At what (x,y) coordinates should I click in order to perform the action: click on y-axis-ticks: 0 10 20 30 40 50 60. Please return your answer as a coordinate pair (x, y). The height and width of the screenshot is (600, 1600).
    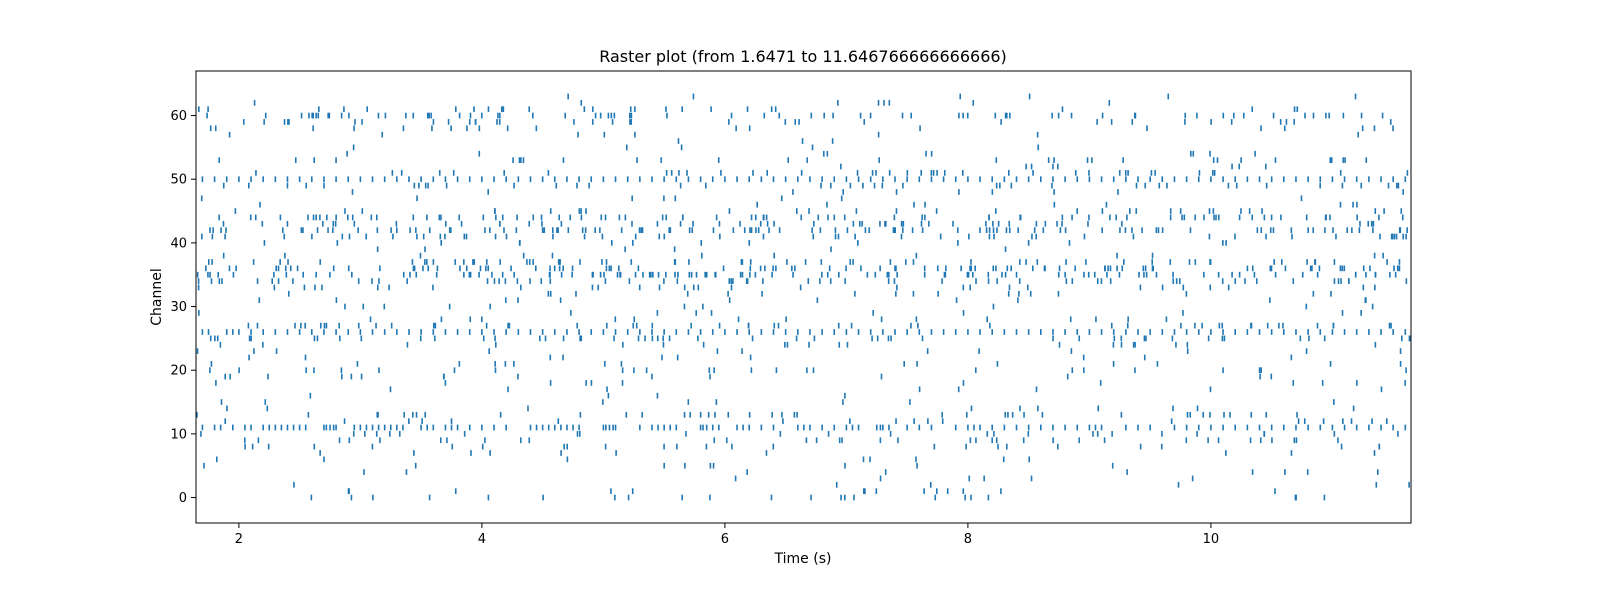
    Looking at the image, I should click on (183, 307).